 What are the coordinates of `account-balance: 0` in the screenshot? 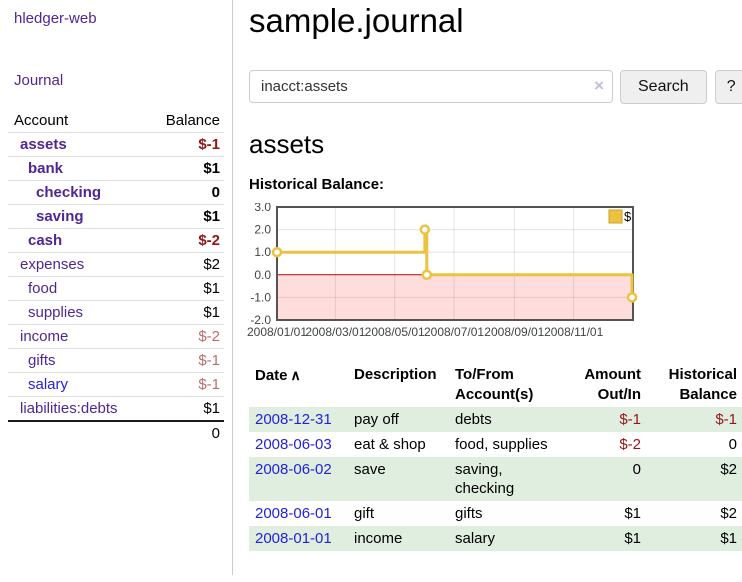 It's located at (184, 192).